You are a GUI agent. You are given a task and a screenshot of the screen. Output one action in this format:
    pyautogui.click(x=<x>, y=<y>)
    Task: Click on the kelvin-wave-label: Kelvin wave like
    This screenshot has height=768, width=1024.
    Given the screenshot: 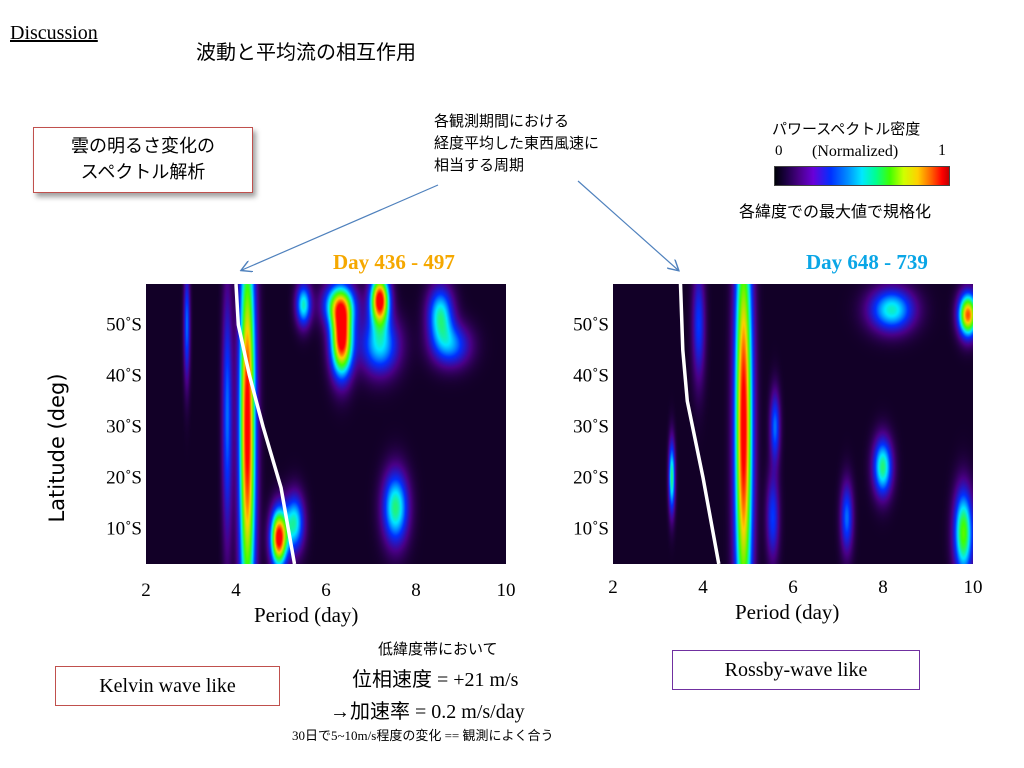 What is the action you would take?
    pyautogui.click(x=167, y=686)
    